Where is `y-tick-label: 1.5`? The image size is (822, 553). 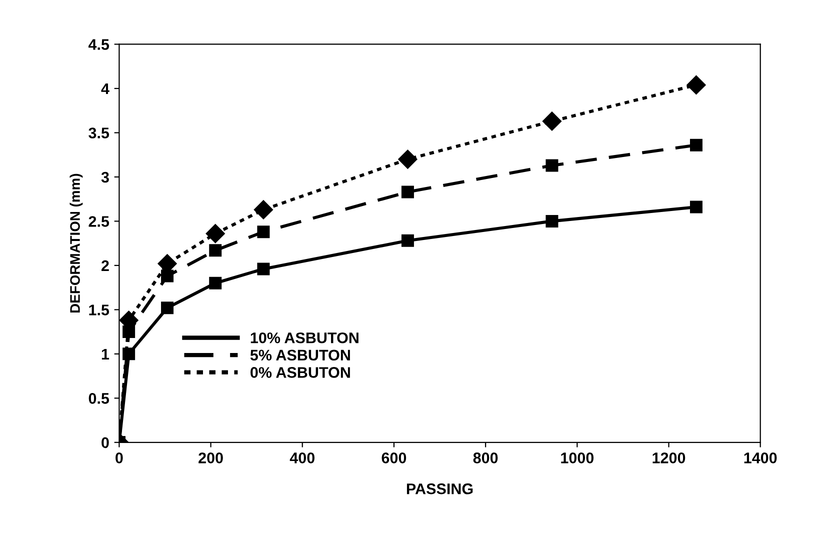
y-tick-label: 1.5 is located at coordinates (99, 310).